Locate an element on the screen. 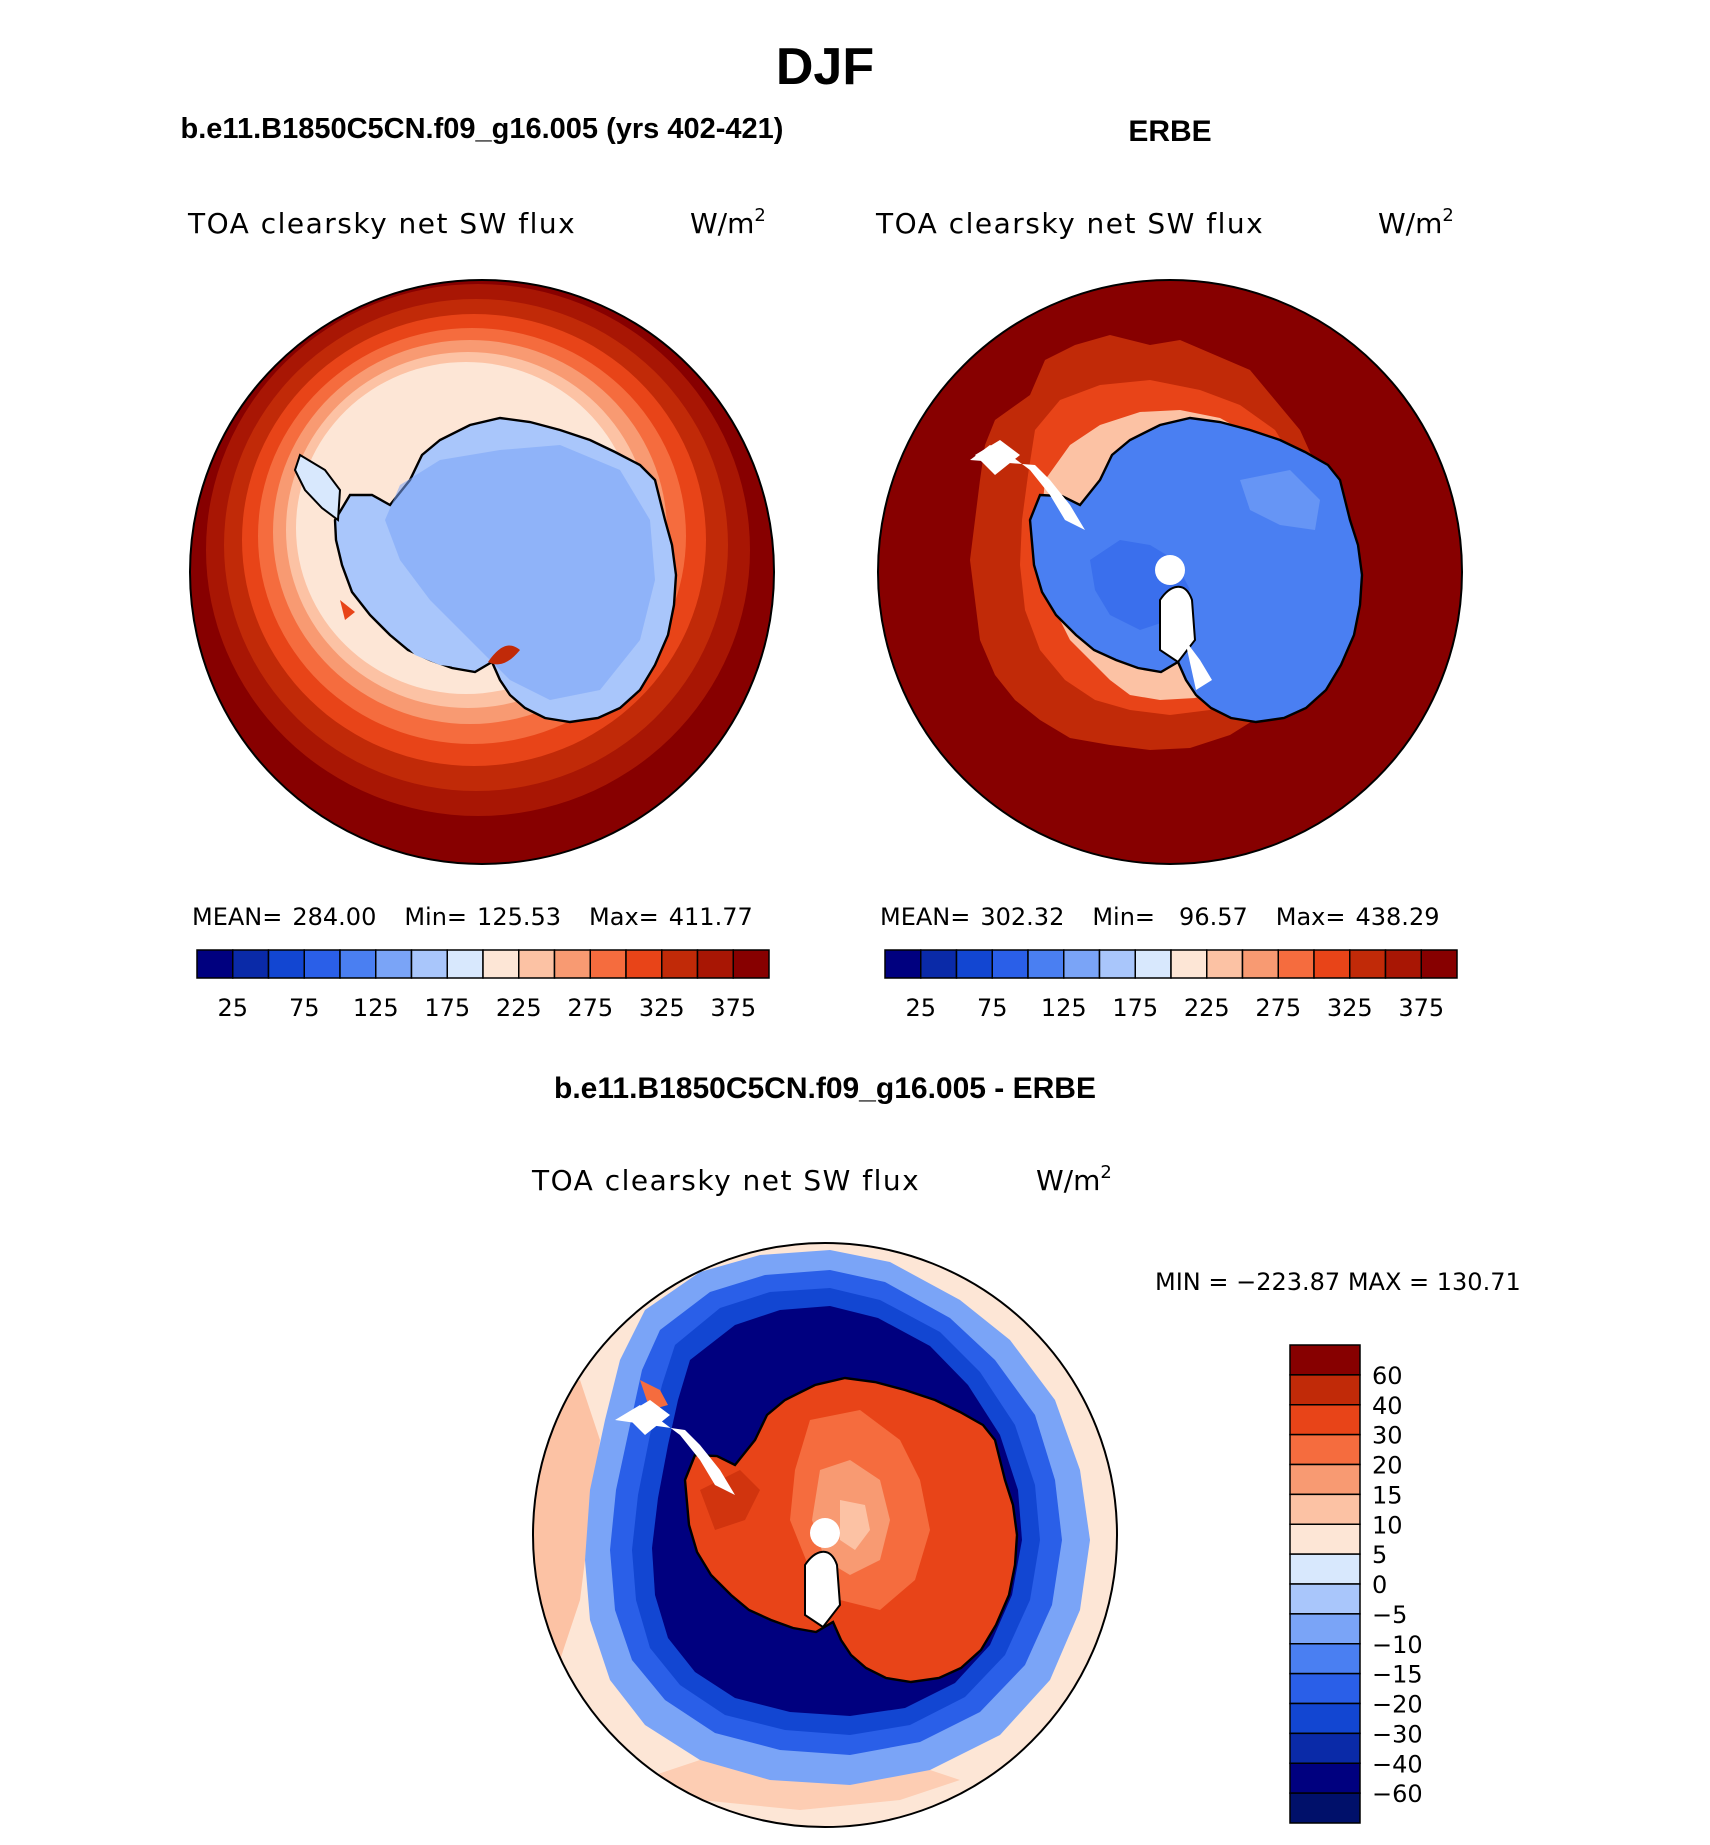  panel-diff-colorbar-tick-label: −10 is located at coordinates (1397, 1645).